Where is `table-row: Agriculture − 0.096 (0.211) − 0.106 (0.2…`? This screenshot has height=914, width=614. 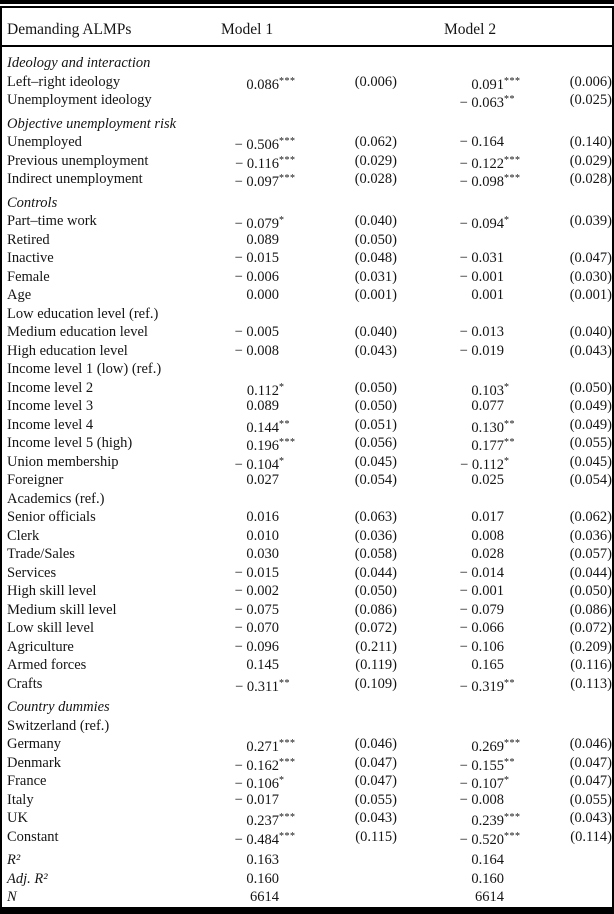 table-row: Agriculture − 0.096 (0.211) − 0.106 (0.2… is located at coordinates (307, 647).